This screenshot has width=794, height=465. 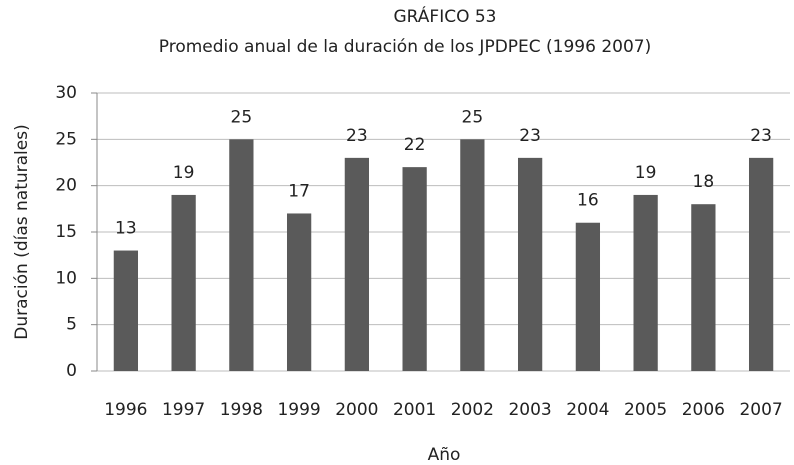 What do you see at coordinates (760, 410) in the screenshot?
I see `x-tick-label: 2007` at bounding box center [760, 410].